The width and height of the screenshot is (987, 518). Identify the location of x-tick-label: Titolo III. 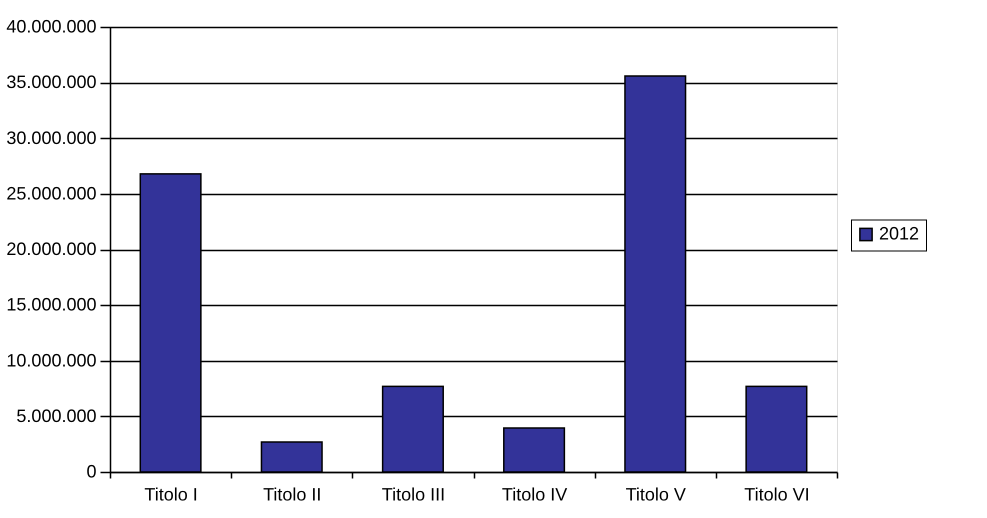
(414, 494).